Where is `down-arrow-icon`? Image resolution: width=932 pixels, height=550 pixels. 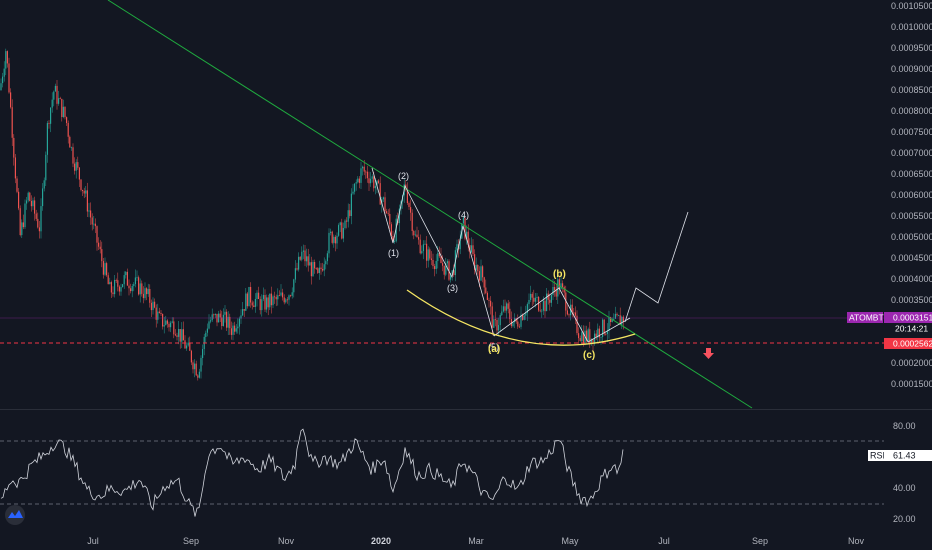
down-arrow-icon is located at coordinates (708, 353).